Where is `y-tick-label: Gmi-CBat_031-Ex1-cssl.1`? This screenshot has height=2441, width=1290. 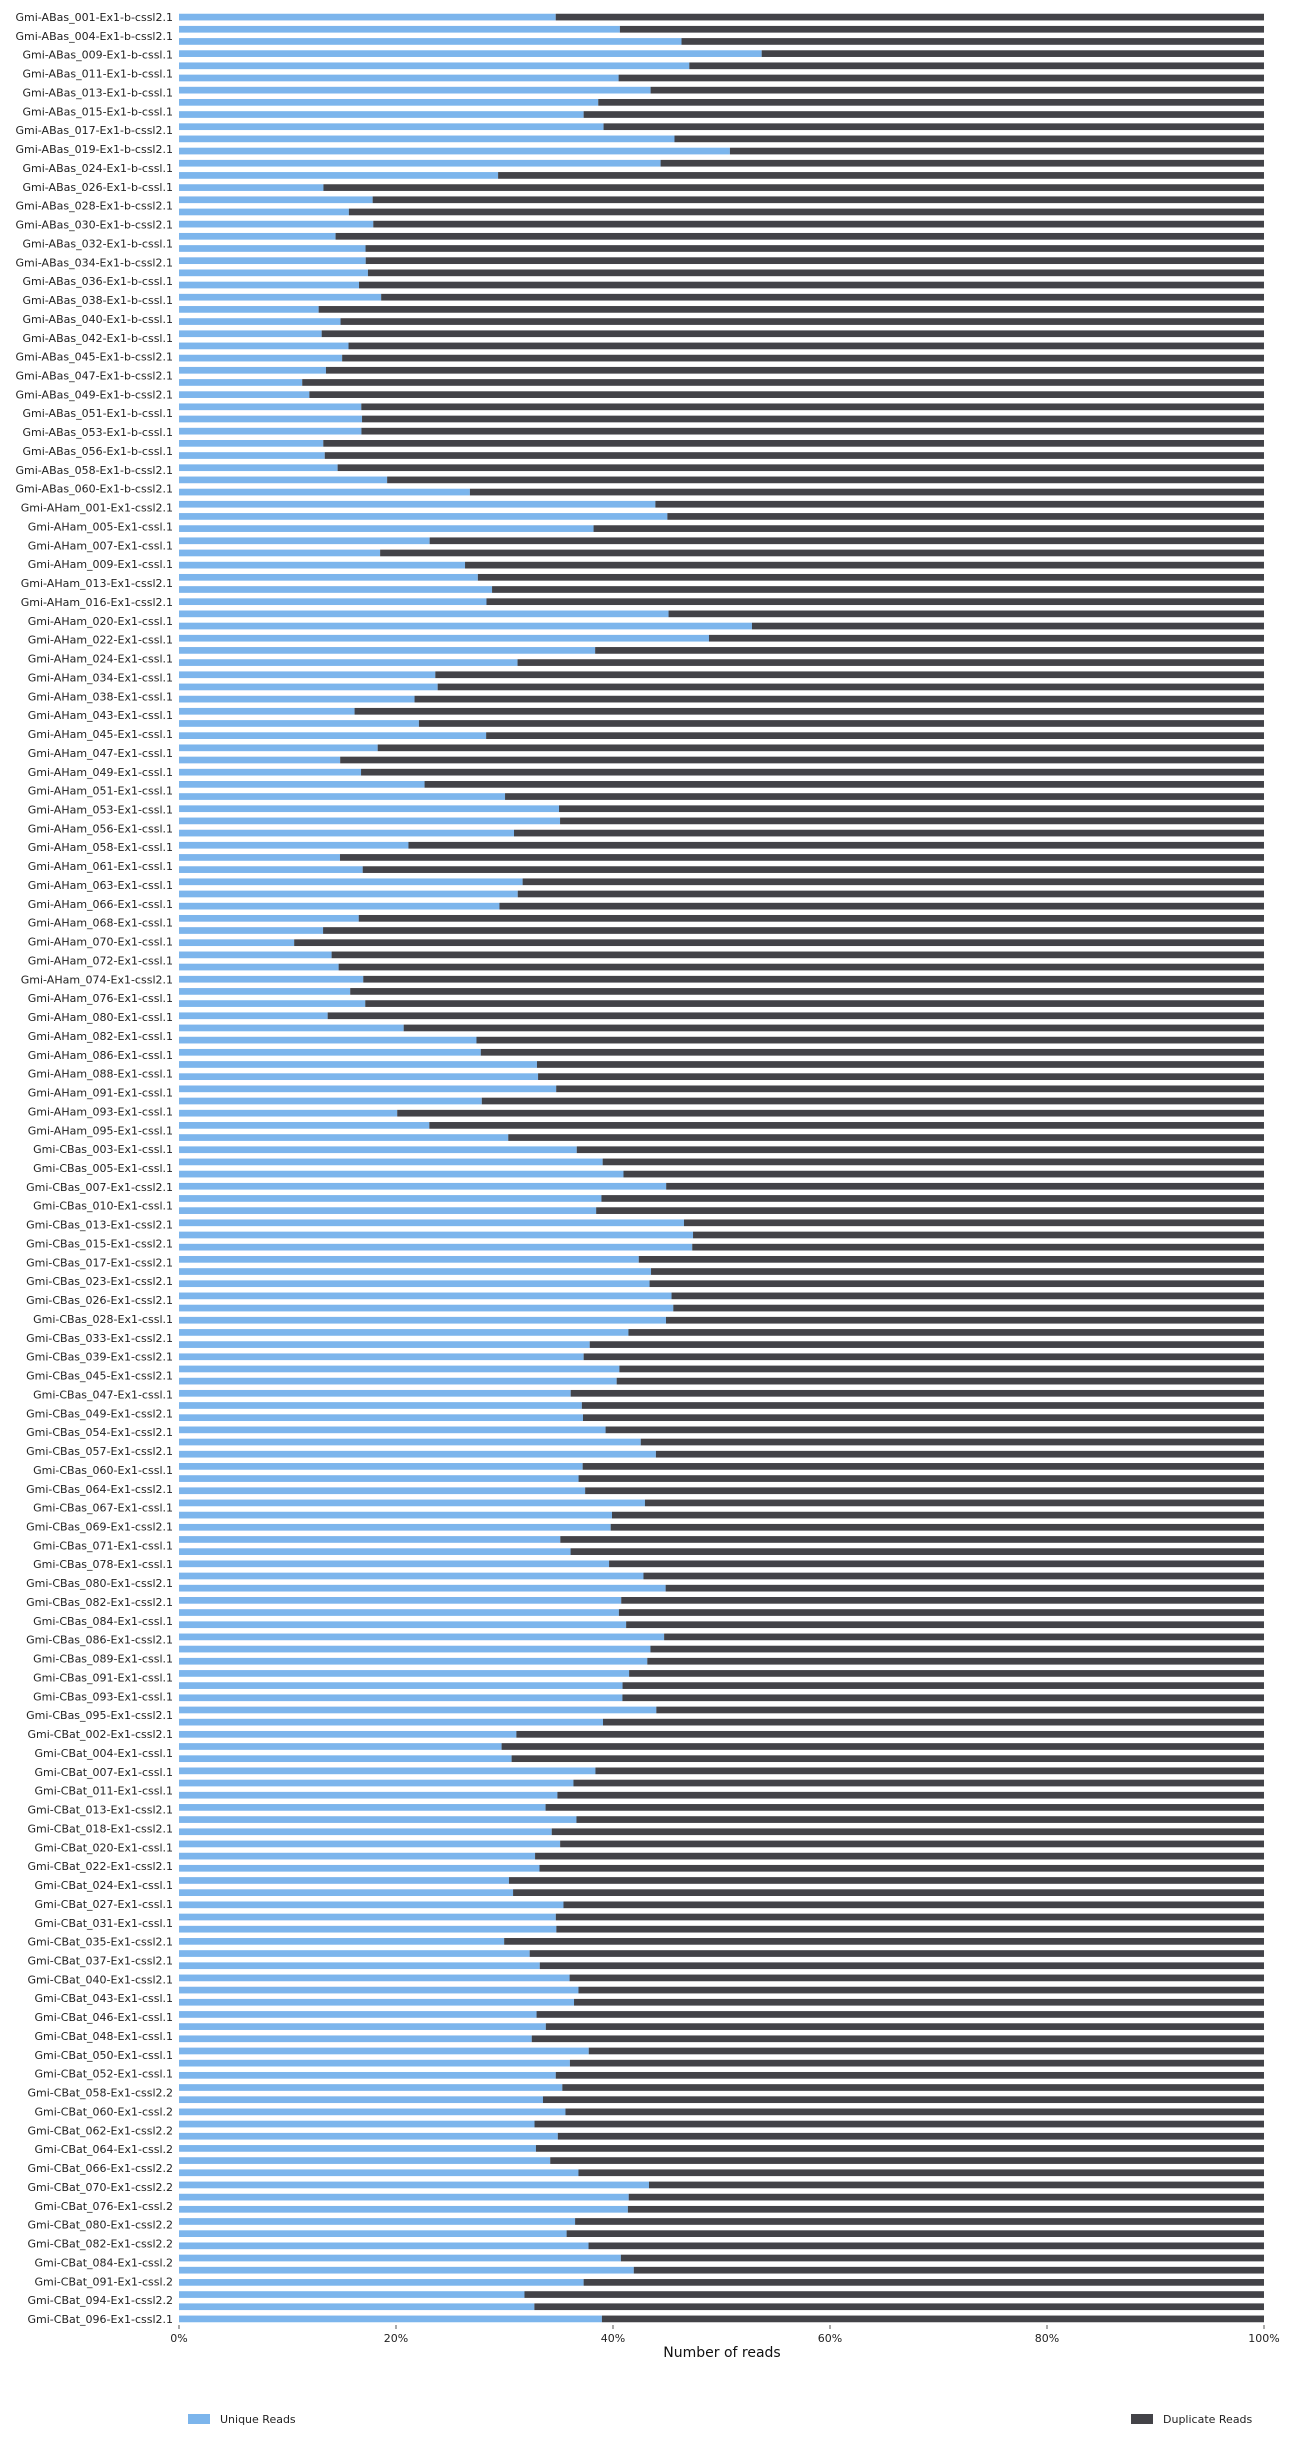 y-tick-label: Gmi-CBat_031-Ex1-cssl.1 is located at coordinates (104, 1923).